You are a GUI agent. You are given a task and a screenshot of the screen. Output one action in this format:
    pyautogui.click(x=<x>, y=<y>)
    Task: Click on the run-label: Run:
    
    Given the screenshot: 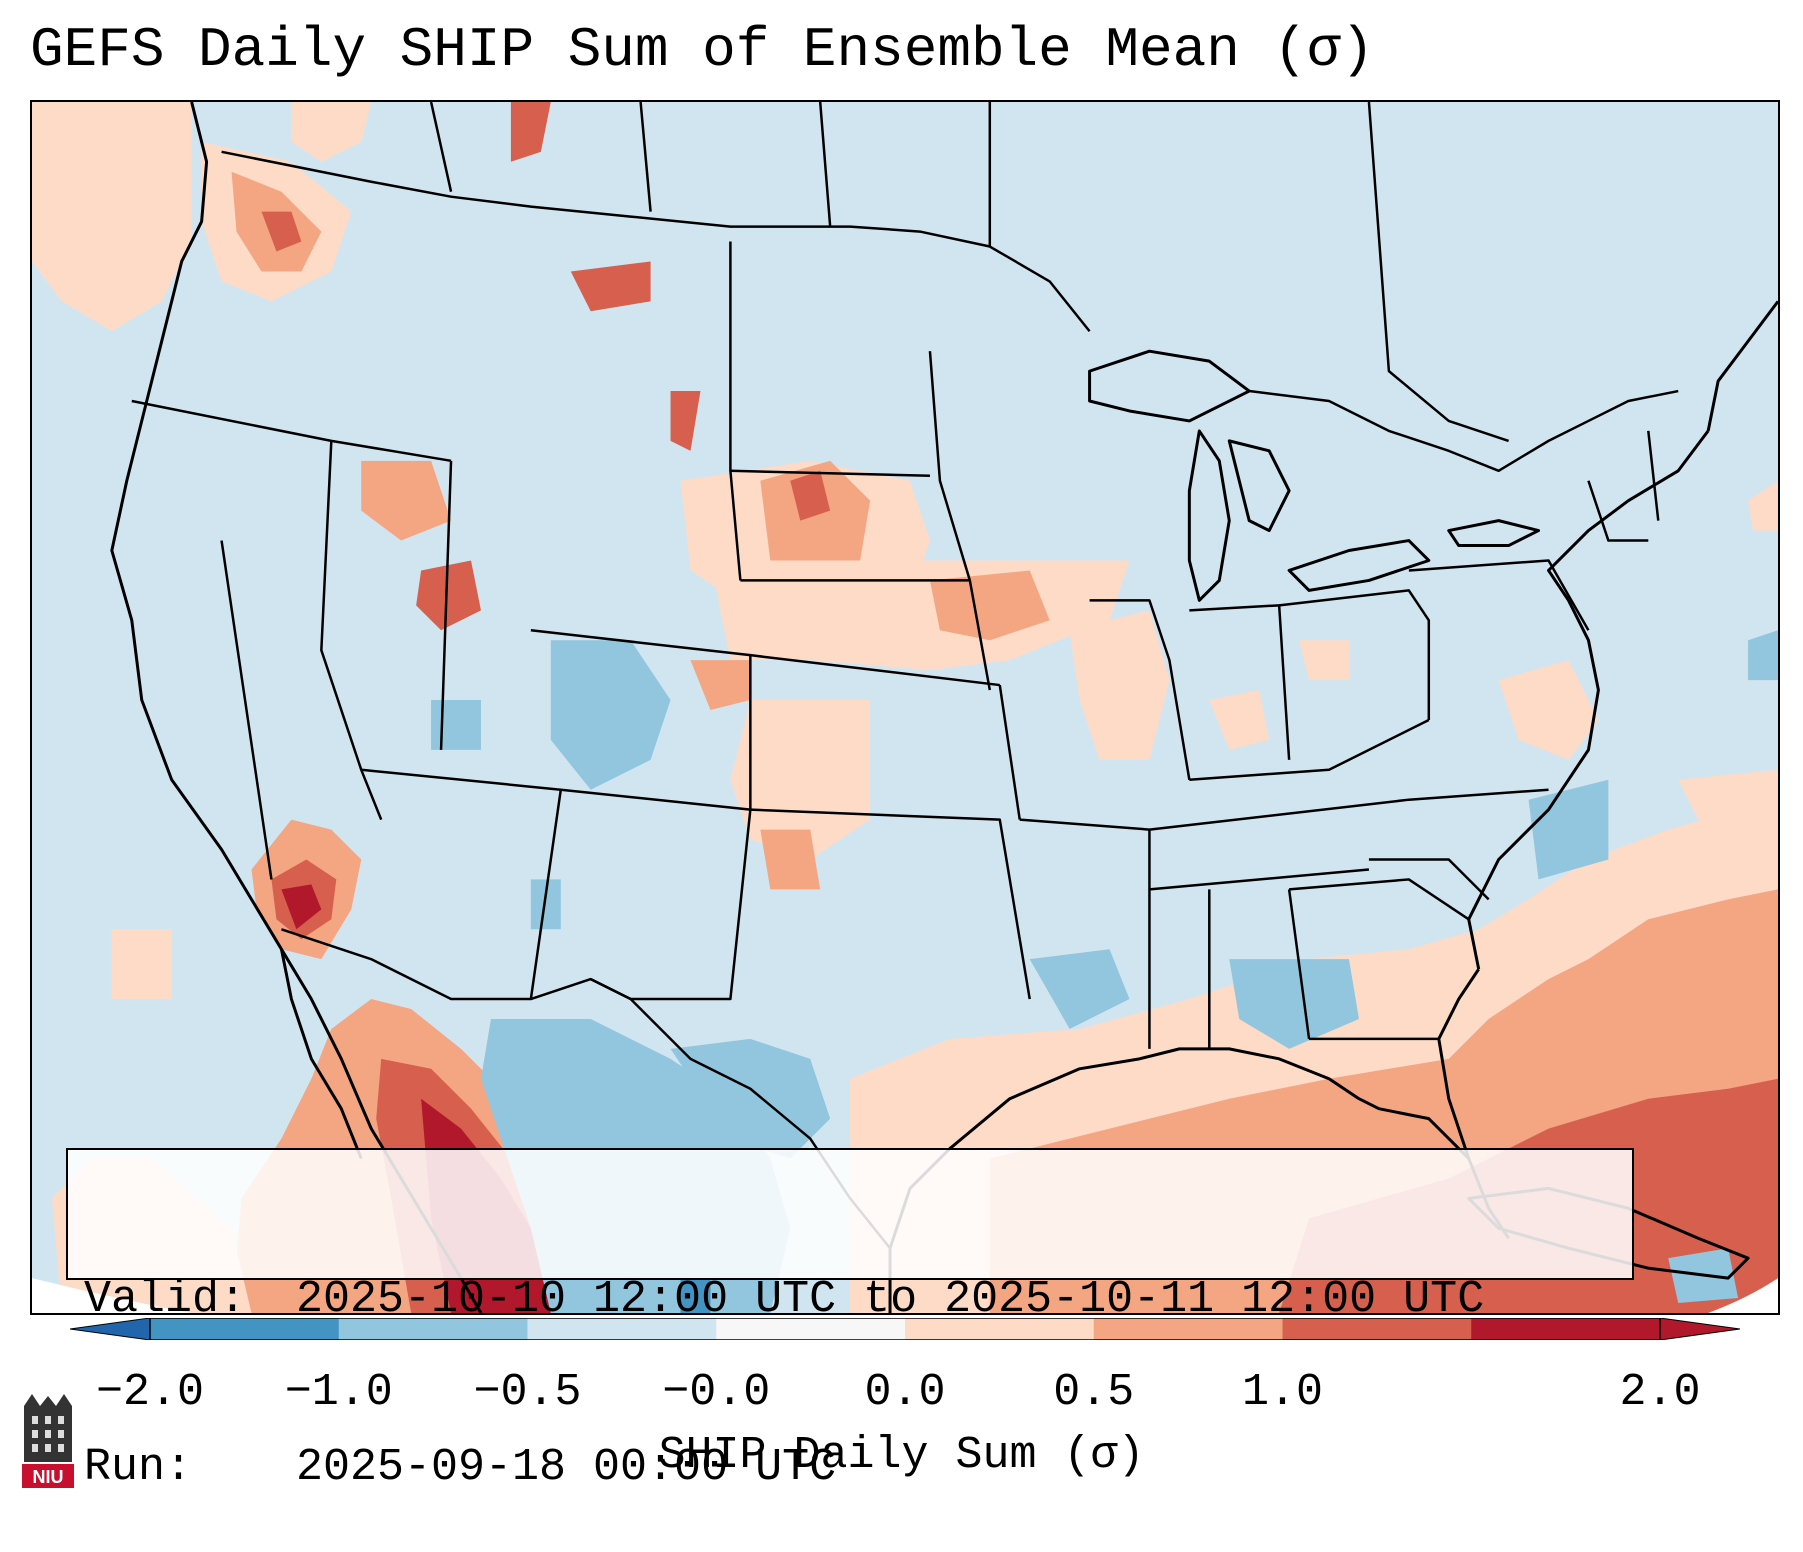 What is the action you would take?
    pyautogui.click(x=138, y=1467)
    